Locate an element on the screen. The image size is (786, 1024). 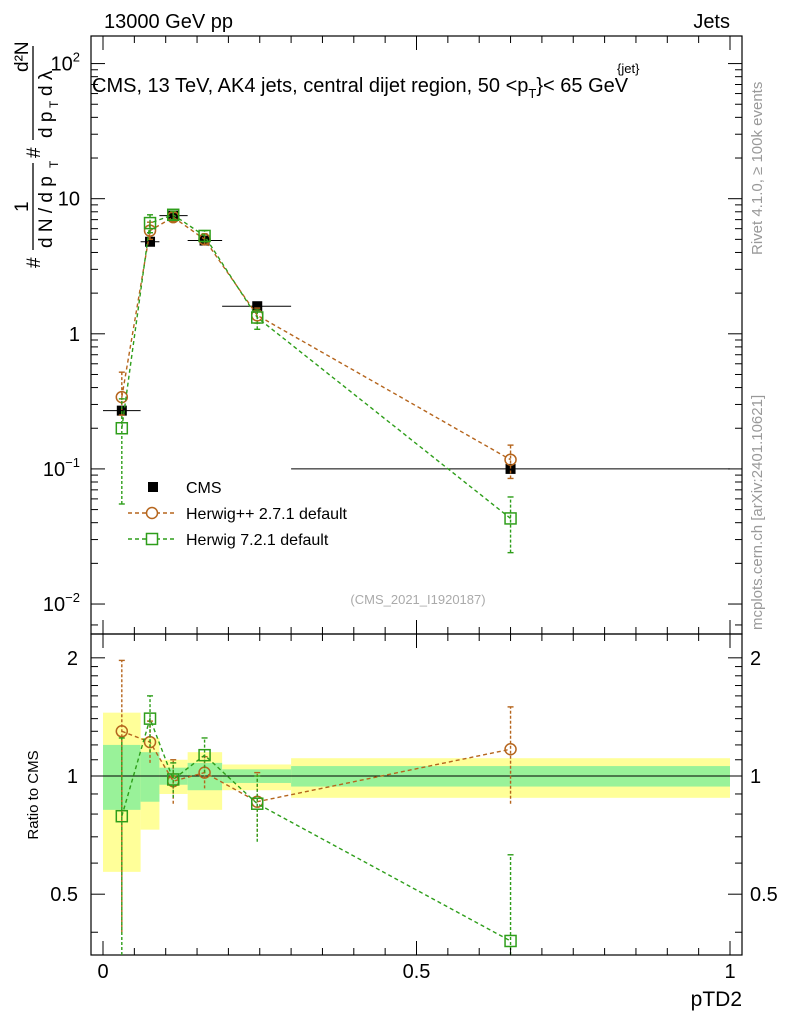
series-1-ratio-line is located at coordinates (316, 766).